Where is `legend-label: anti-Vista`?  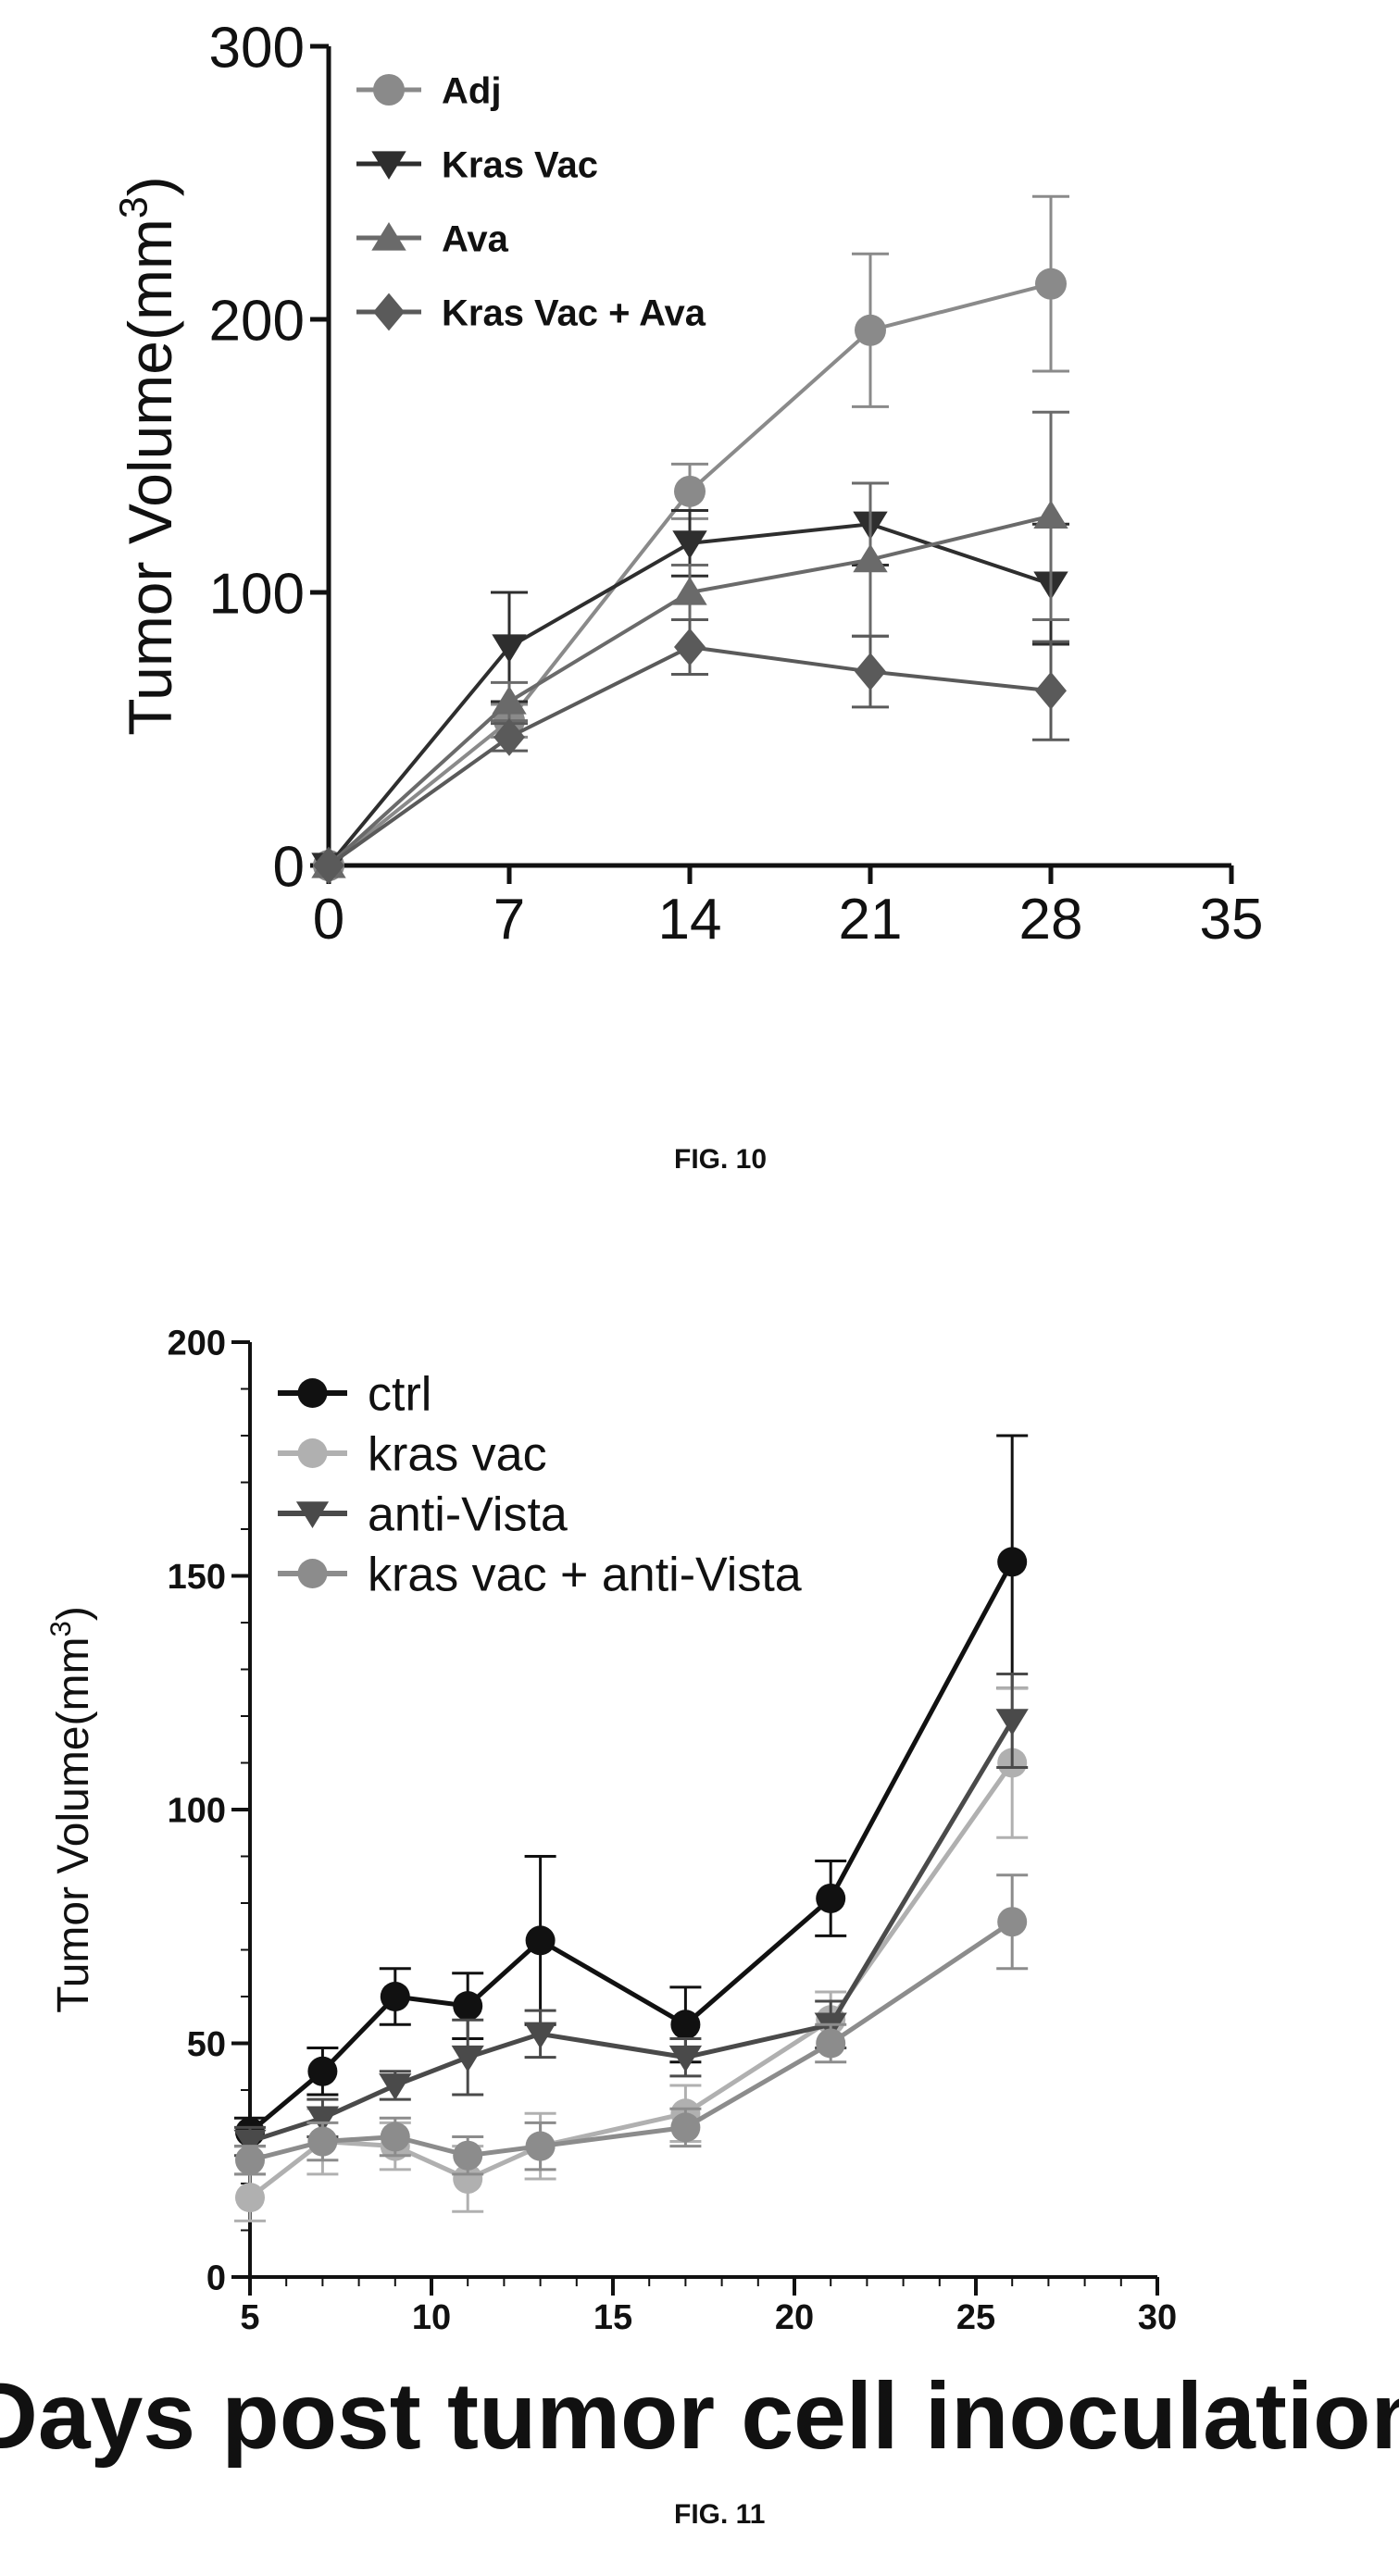 legend-label: anti-Vista is located at coordinates (468, 1515).